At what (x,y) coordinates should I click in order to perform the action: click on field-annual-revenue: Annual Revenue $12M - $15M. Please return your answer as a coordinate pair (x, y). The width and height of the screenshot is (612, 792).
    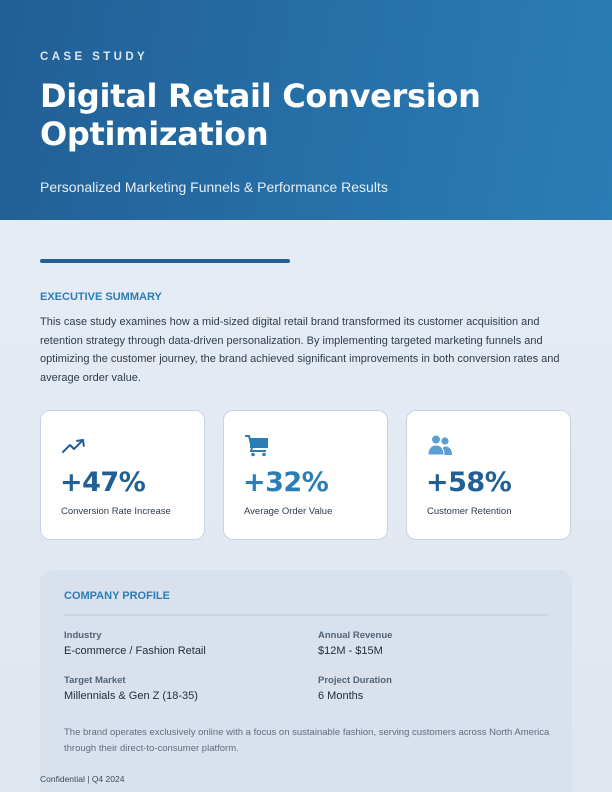
    Looking at the image, I should click on (355, 643).